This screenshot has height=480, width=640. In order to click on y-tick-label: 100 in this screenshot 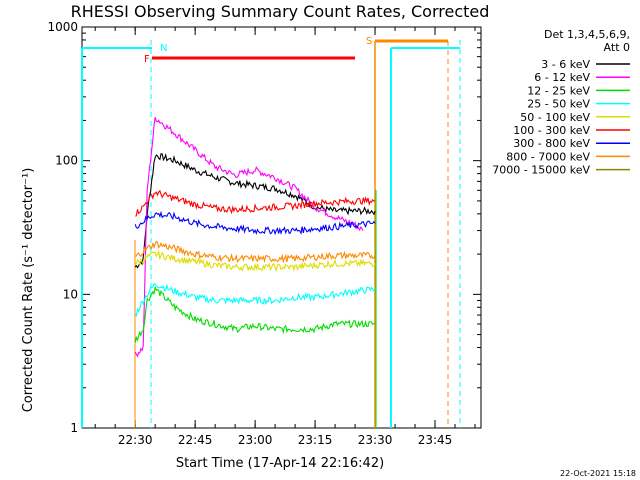, I will do `click(66, 161)`.